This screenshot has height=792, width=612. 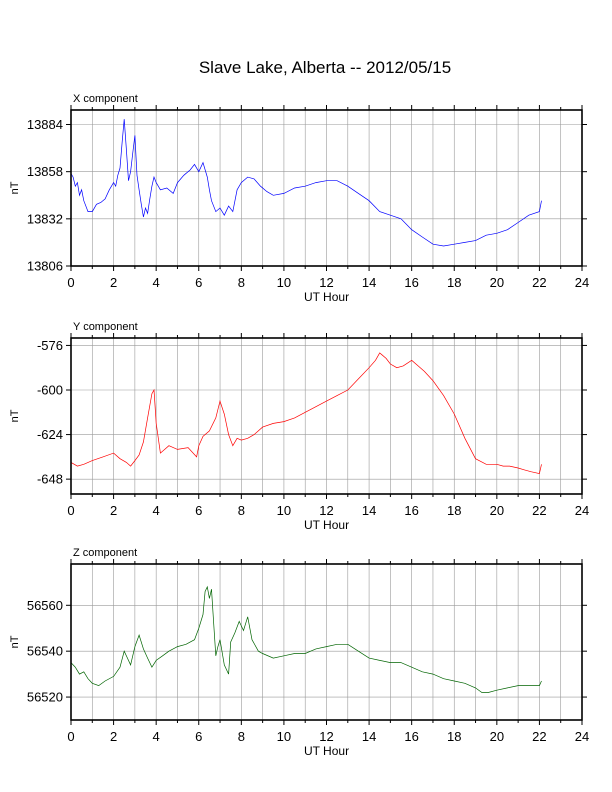 What do you see at coordinates (325, 67) in the screenshot?
I see `page-title: Slave Lake, Alberta -- 2012/05/15` at bounding box center [325, 67].